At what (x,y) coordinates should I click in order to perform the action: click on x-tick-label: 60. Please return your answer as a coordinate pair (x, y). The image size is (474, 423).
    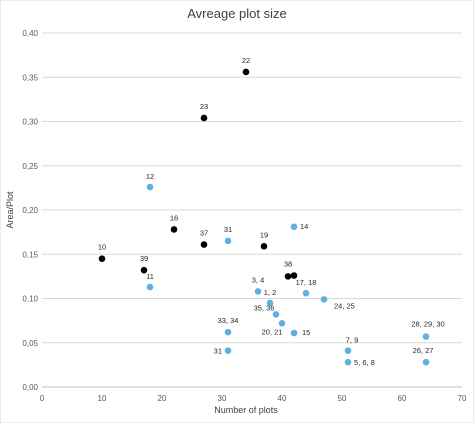
    Looking at the image, I should click on (402, 398).